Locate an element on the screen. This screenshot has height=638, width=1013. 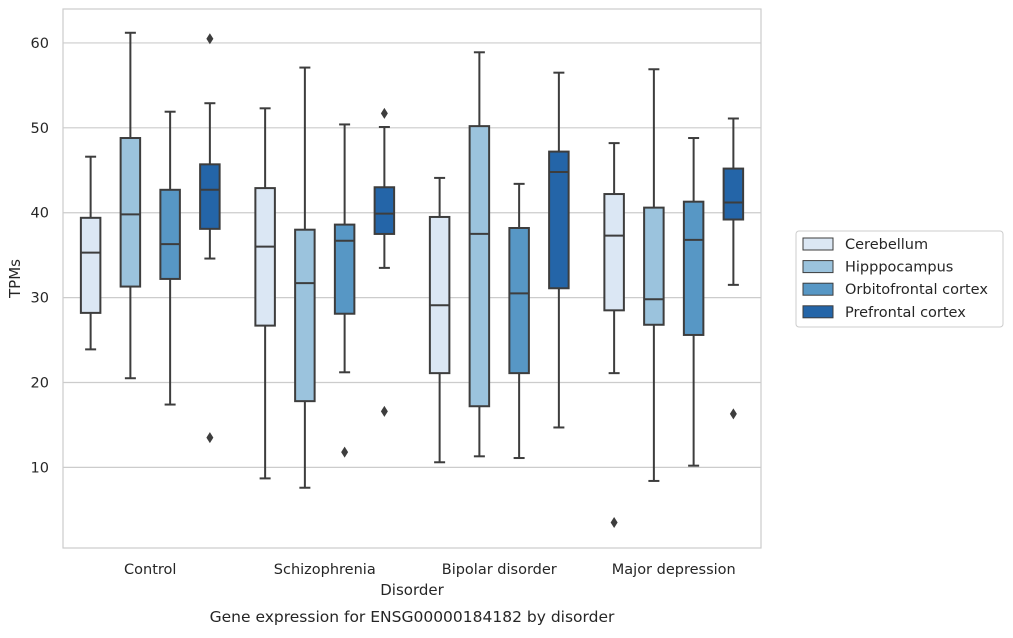
y-axis-label: TPMs is located at coordinates (15, 279).